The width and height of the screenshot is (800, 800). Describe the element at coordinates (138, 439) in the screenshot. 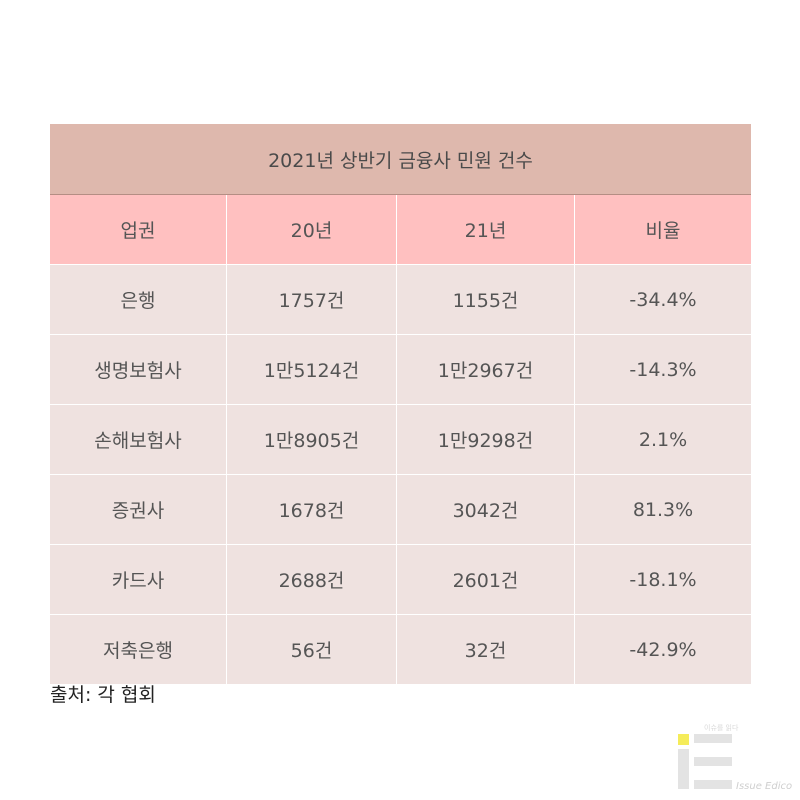

I see `row-industry: 손해보험사` at that location.